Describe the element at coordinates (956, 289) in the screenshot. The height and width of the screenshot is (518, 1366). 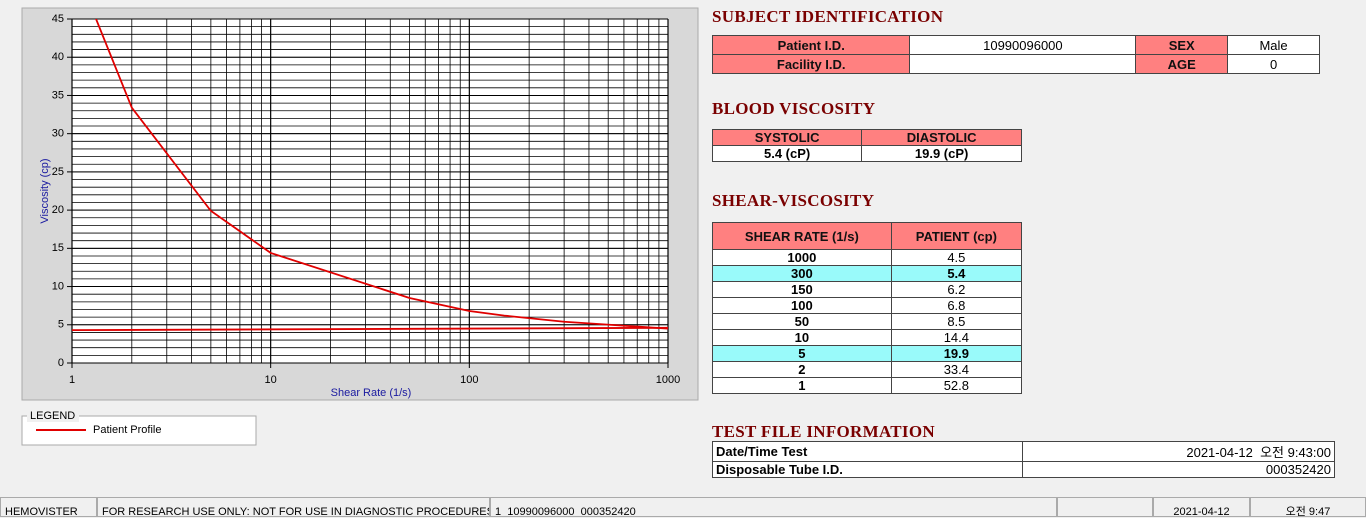
I see `table-cell: 6.2` at that location.